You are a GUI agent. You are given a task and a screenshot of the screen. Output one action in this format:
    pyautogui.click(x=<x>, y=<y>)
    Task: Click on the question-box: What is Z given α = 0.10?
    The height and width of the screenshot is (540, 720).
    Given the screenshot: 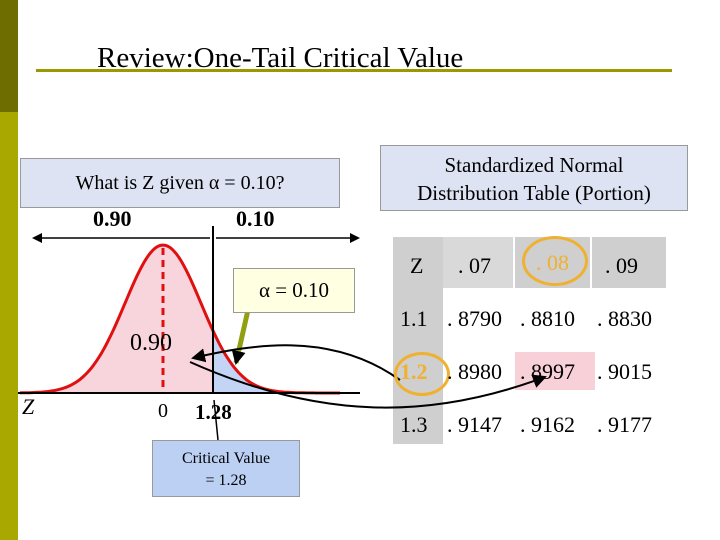 What is the action you would take?
    pyautogui.click(x=180, y=183)
    